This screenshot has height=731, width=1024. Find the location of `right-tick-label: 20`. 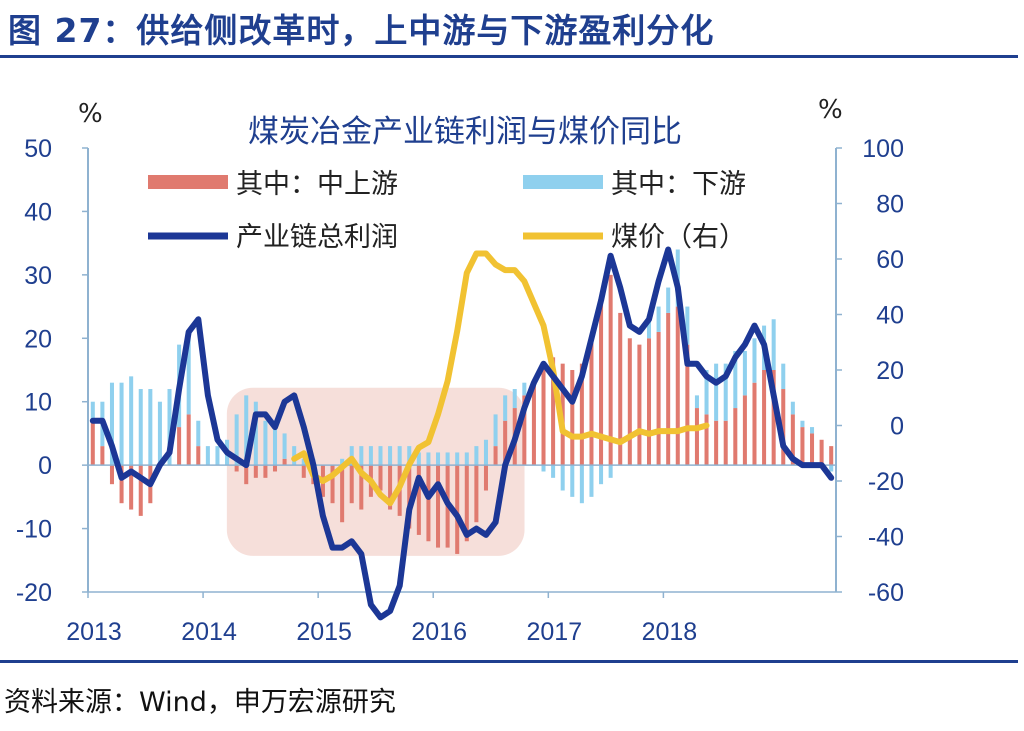

right-tick-label: 20 is located at coordinates (890, 371).